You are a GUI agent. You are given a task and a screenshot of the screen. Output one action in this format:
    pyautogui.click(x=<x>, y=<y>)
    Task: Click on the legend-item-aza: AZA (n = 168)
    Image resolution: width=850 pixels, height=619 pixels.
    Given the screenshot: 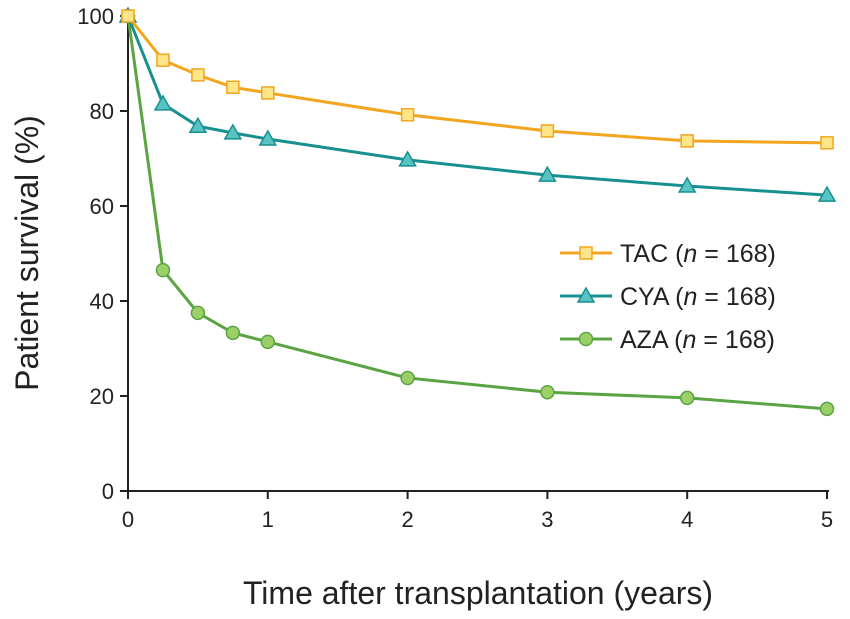 What is the action you would take?
    pyautogui.click(x=667, y=340)
    